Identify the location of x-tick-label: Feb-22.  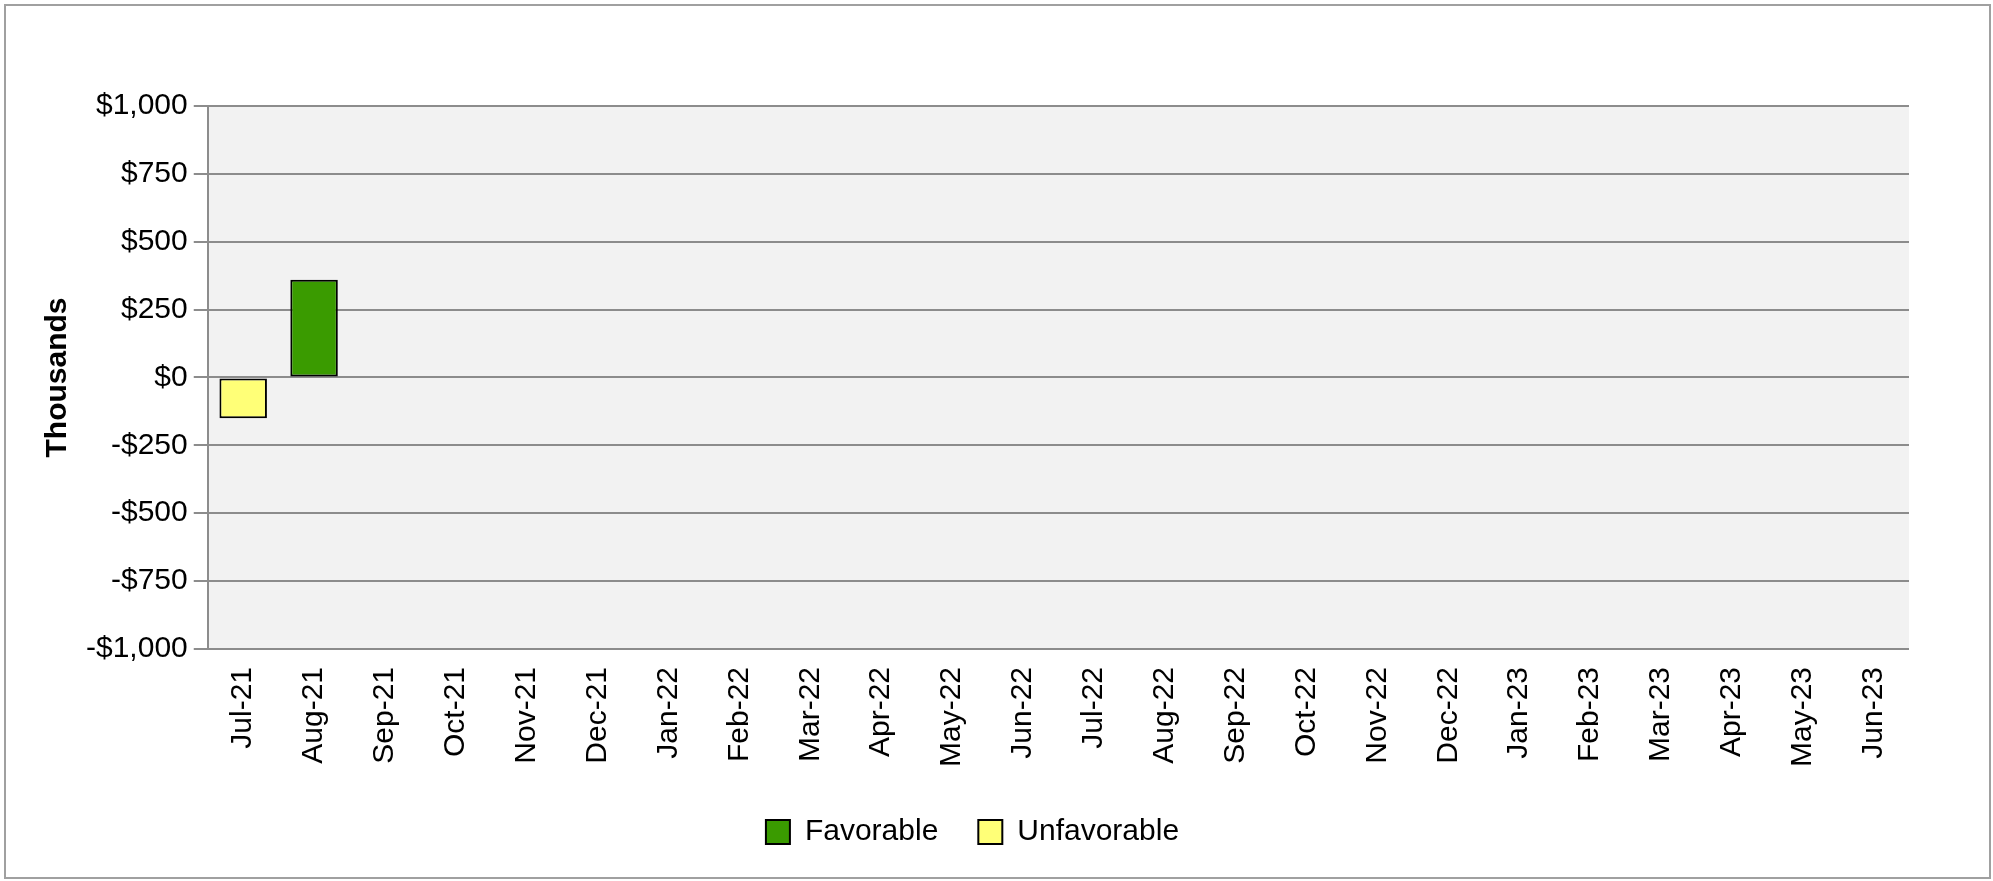
(737, 714).